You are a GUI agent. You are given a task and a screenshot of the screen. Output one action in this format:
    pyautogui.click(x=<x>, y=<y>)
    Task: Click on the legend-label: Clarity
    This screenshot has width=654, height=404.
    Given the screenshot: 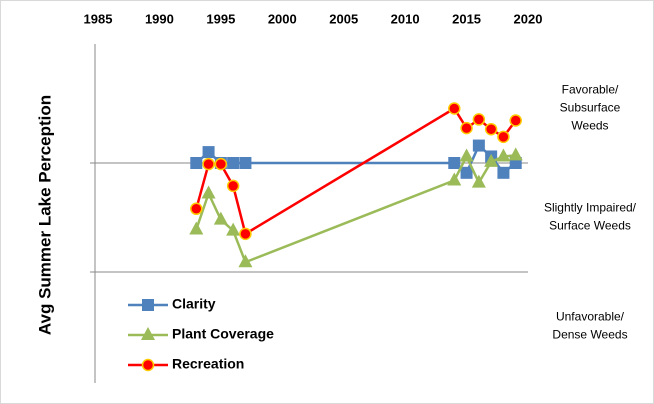 What is the action you would take?
    pyautogui.click(x=194, y=304)
    